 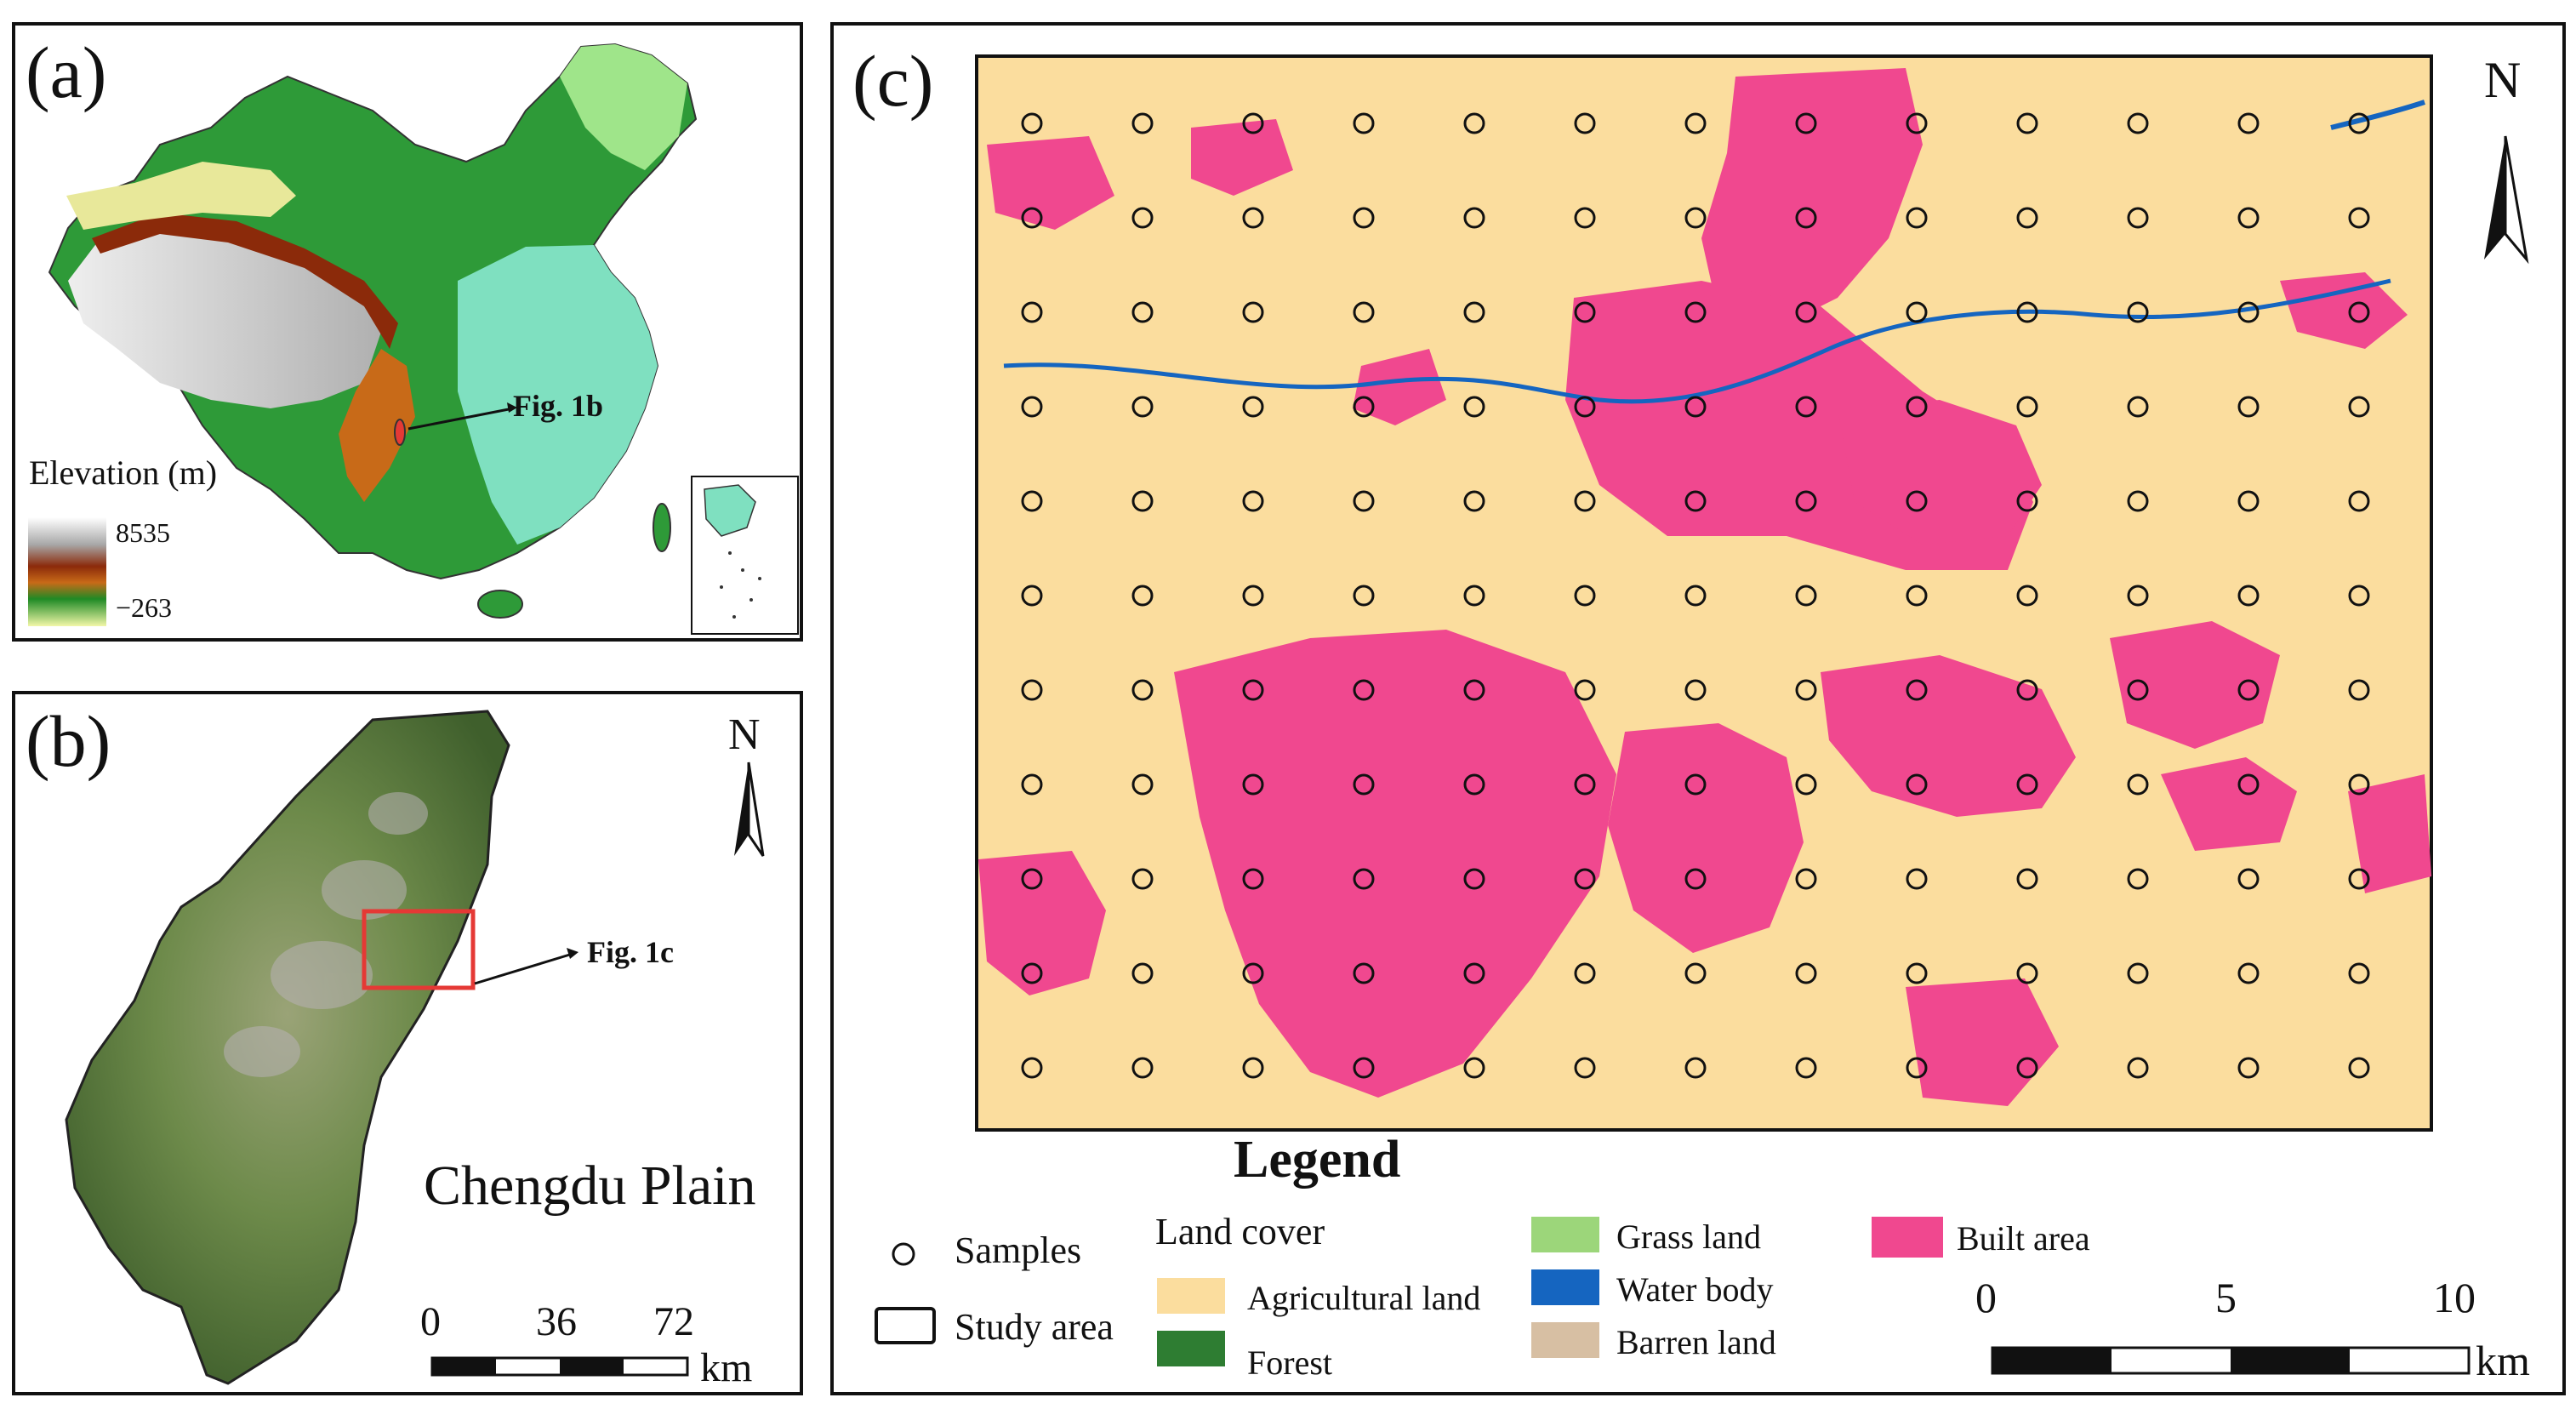 I want to click on legend-agricultural-label: Agricultural land, so click(x=1364, y=1298).